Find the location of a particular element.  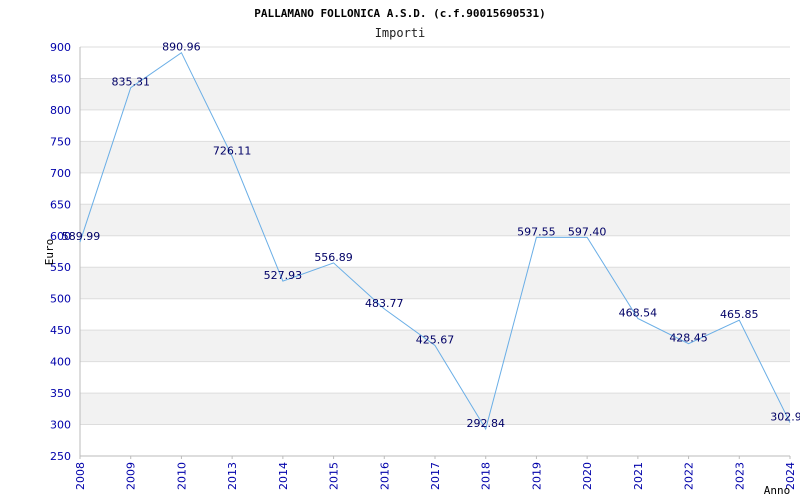

y-tick-label: 400 is located at coordinates (60, 362).